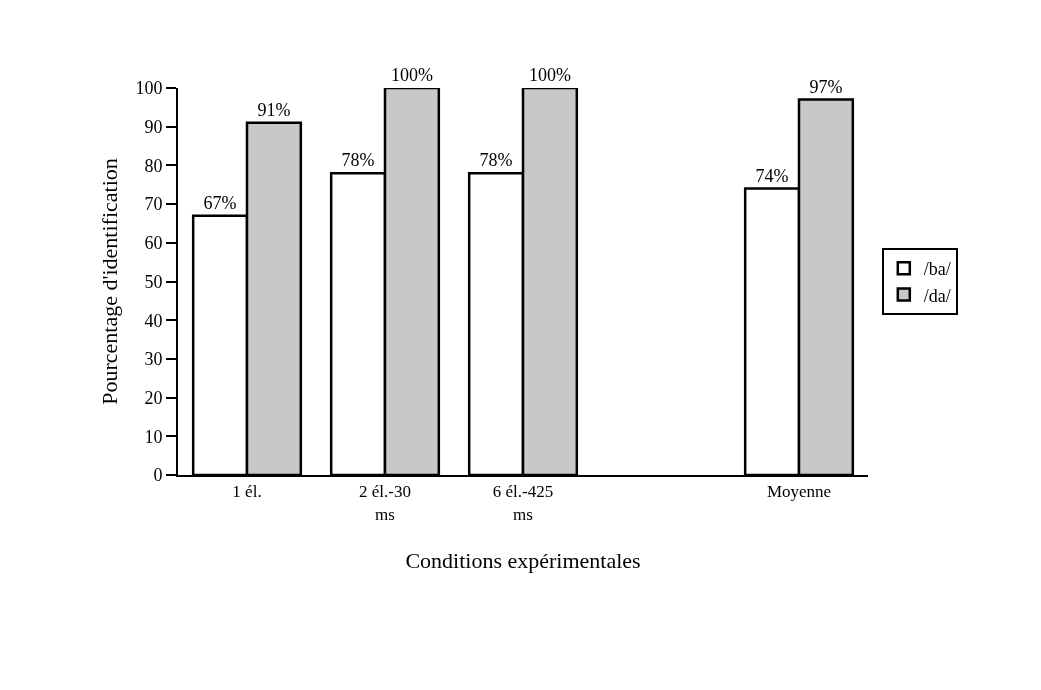 The width and height of the screenshot is (1041, 690). What do you see at coordinates (153, 320) in the screenshot?
I see `y-tick-label: 40` at bounding box center [153, 320].